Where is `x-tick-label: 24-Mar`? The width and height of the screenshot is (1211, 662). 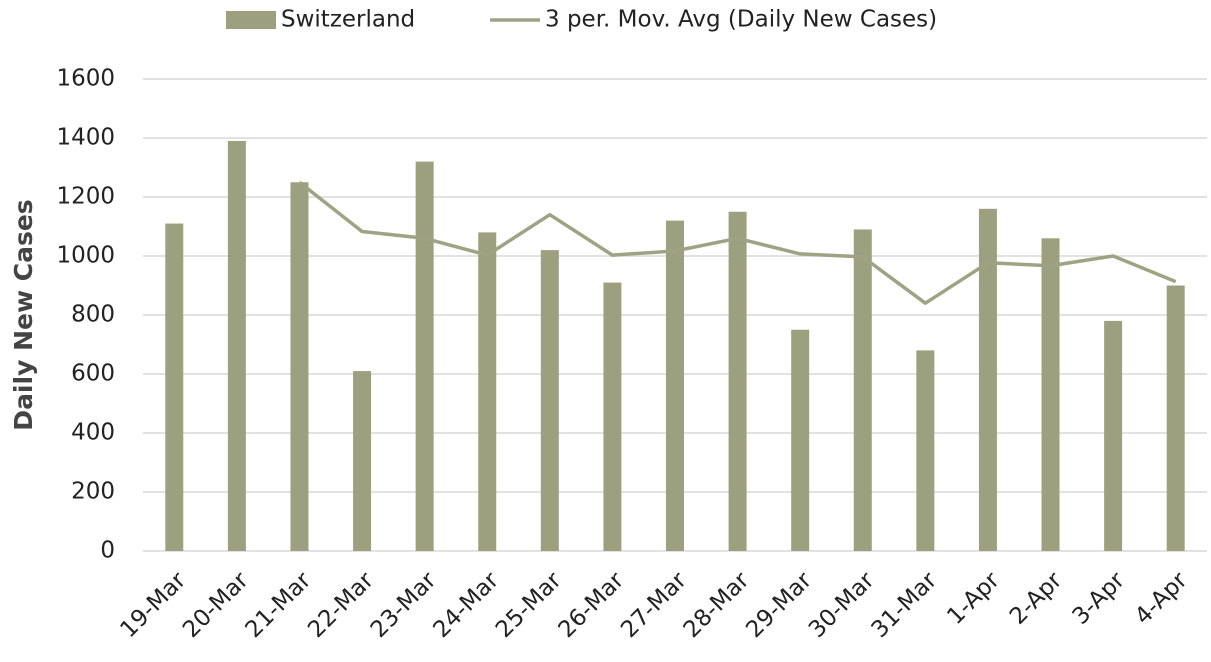 x-tick-label: 24-Mar is located at coordinates (466, 605).